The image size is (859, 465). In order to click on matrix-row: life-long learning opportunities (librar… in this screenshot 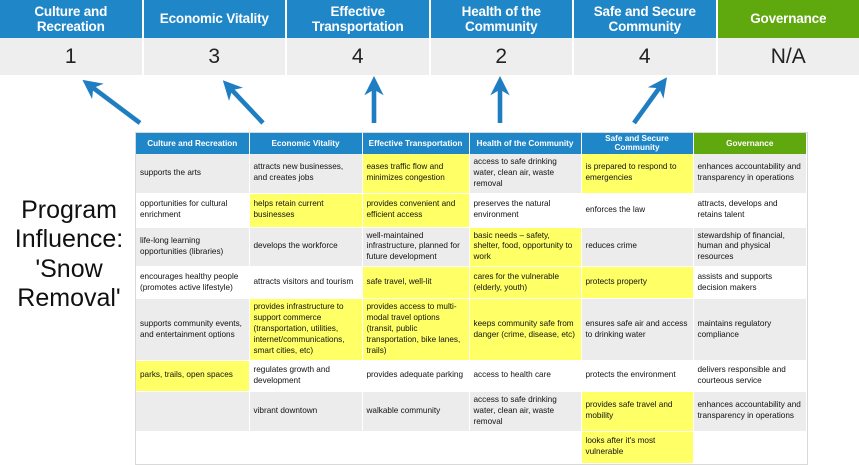, I will do `click(471, 247)`.